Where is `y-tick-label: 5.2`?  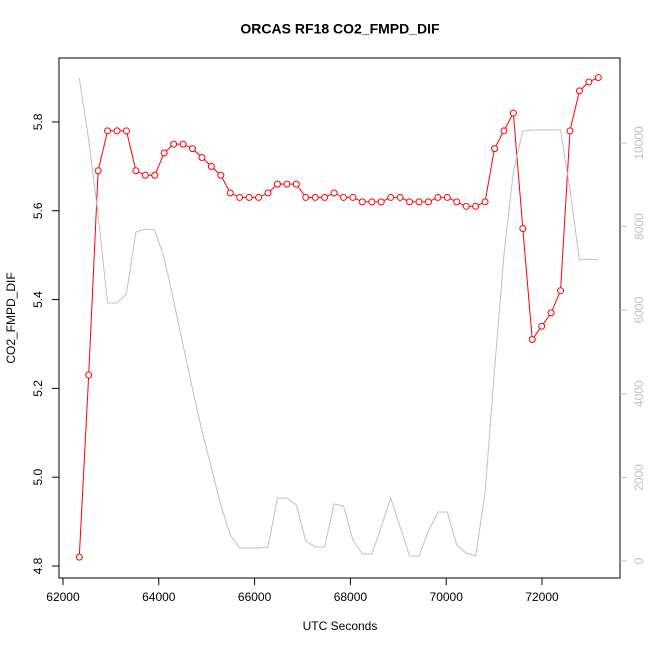
y-tick-label: 5.2 is located at coordinates (38, 388).